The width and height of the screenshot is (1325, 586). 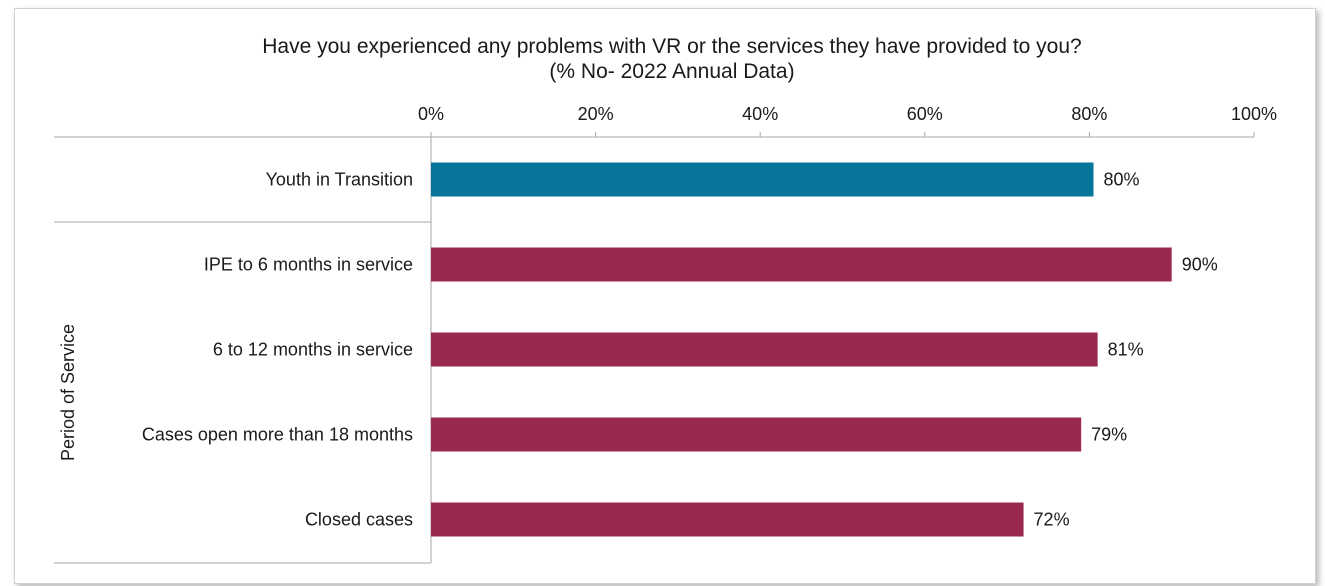 I want to click on x-axis-ticks: 0% 20% 40% 60% 80% 100%, so click(x=847, y=120).